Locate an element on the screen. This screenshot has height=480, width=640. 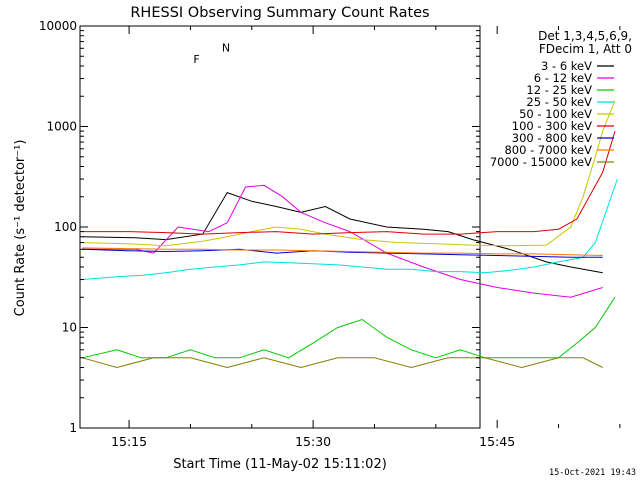
legend-label: 12 - 25 keV is located at coordinates (559, 90).